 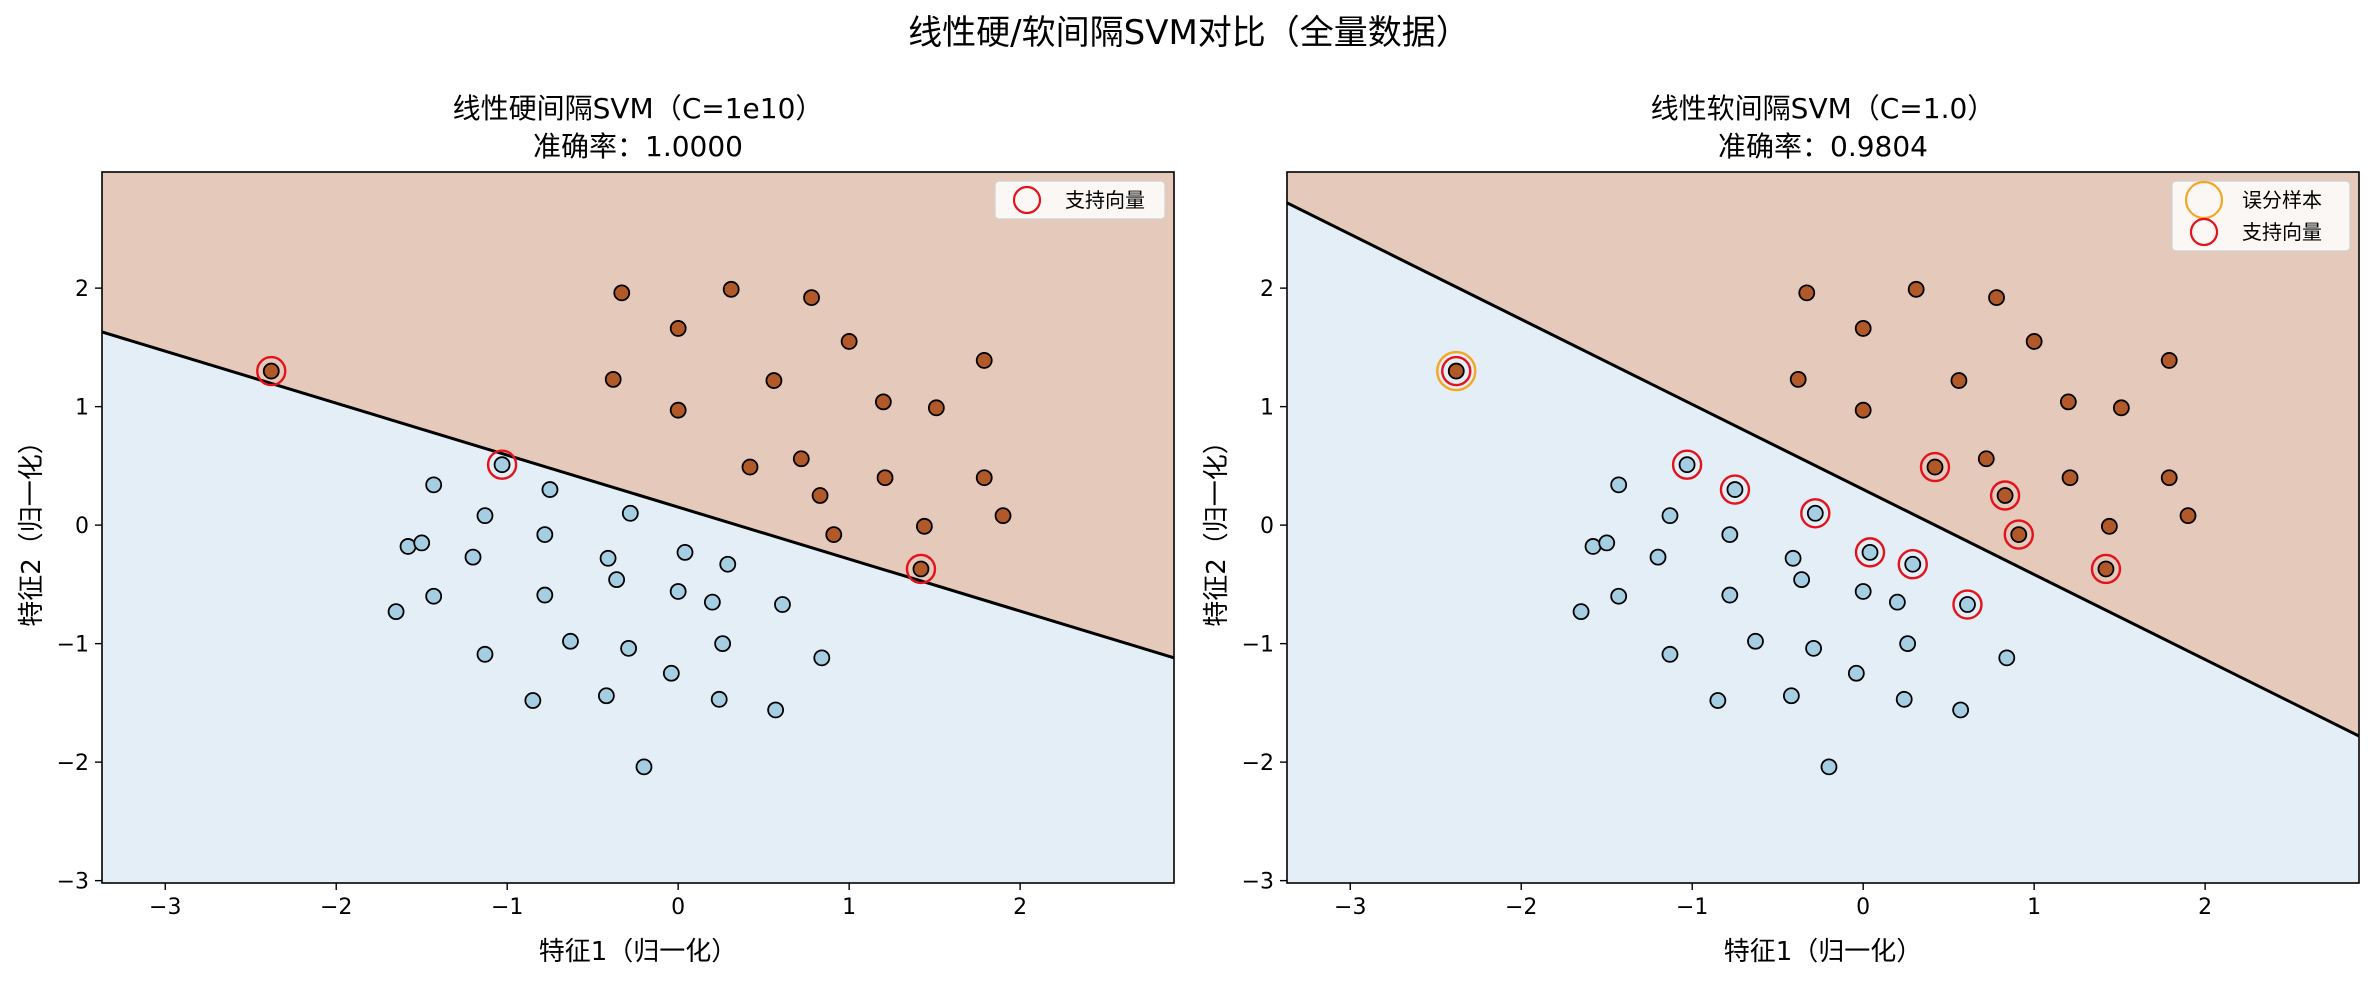 I want to click on legend-box, so click(x=1080, y=200).